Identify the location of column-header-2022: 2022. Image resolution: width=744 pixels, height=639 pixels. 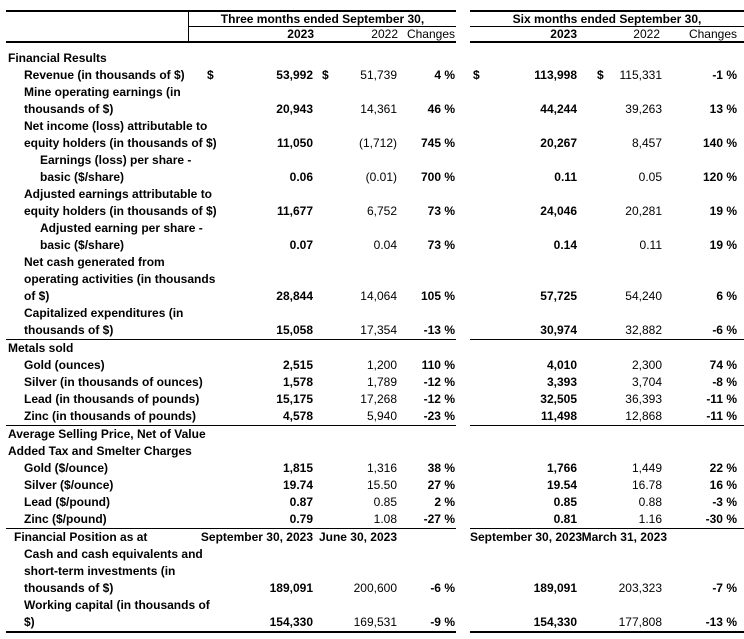
(646, 34).